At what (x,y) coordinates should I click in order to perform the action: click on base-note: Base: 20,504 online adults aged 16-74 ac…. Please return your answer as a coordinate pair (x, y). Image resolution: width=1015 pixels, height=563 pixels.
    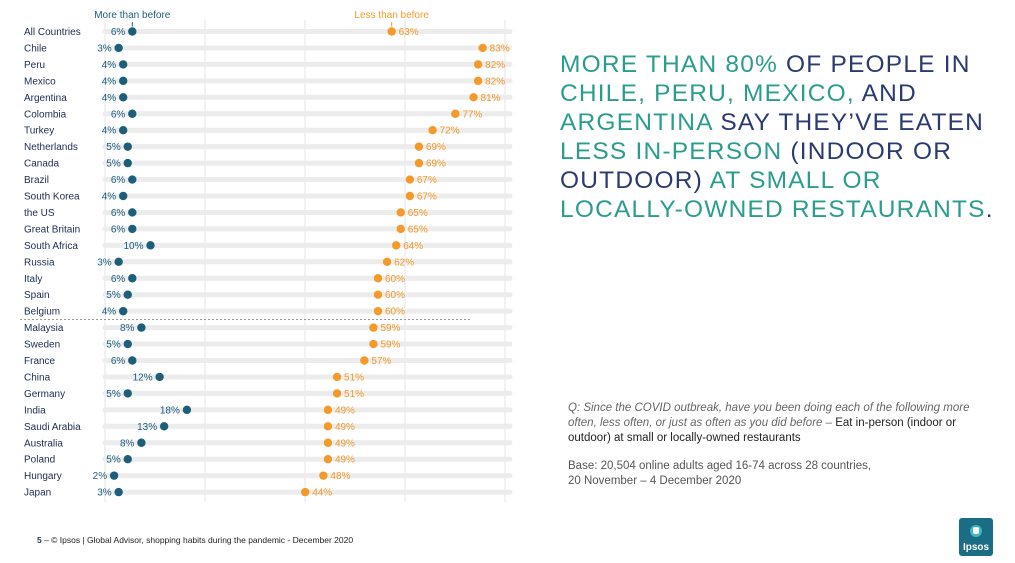
    Looking at the image, I should click on (778, 474).